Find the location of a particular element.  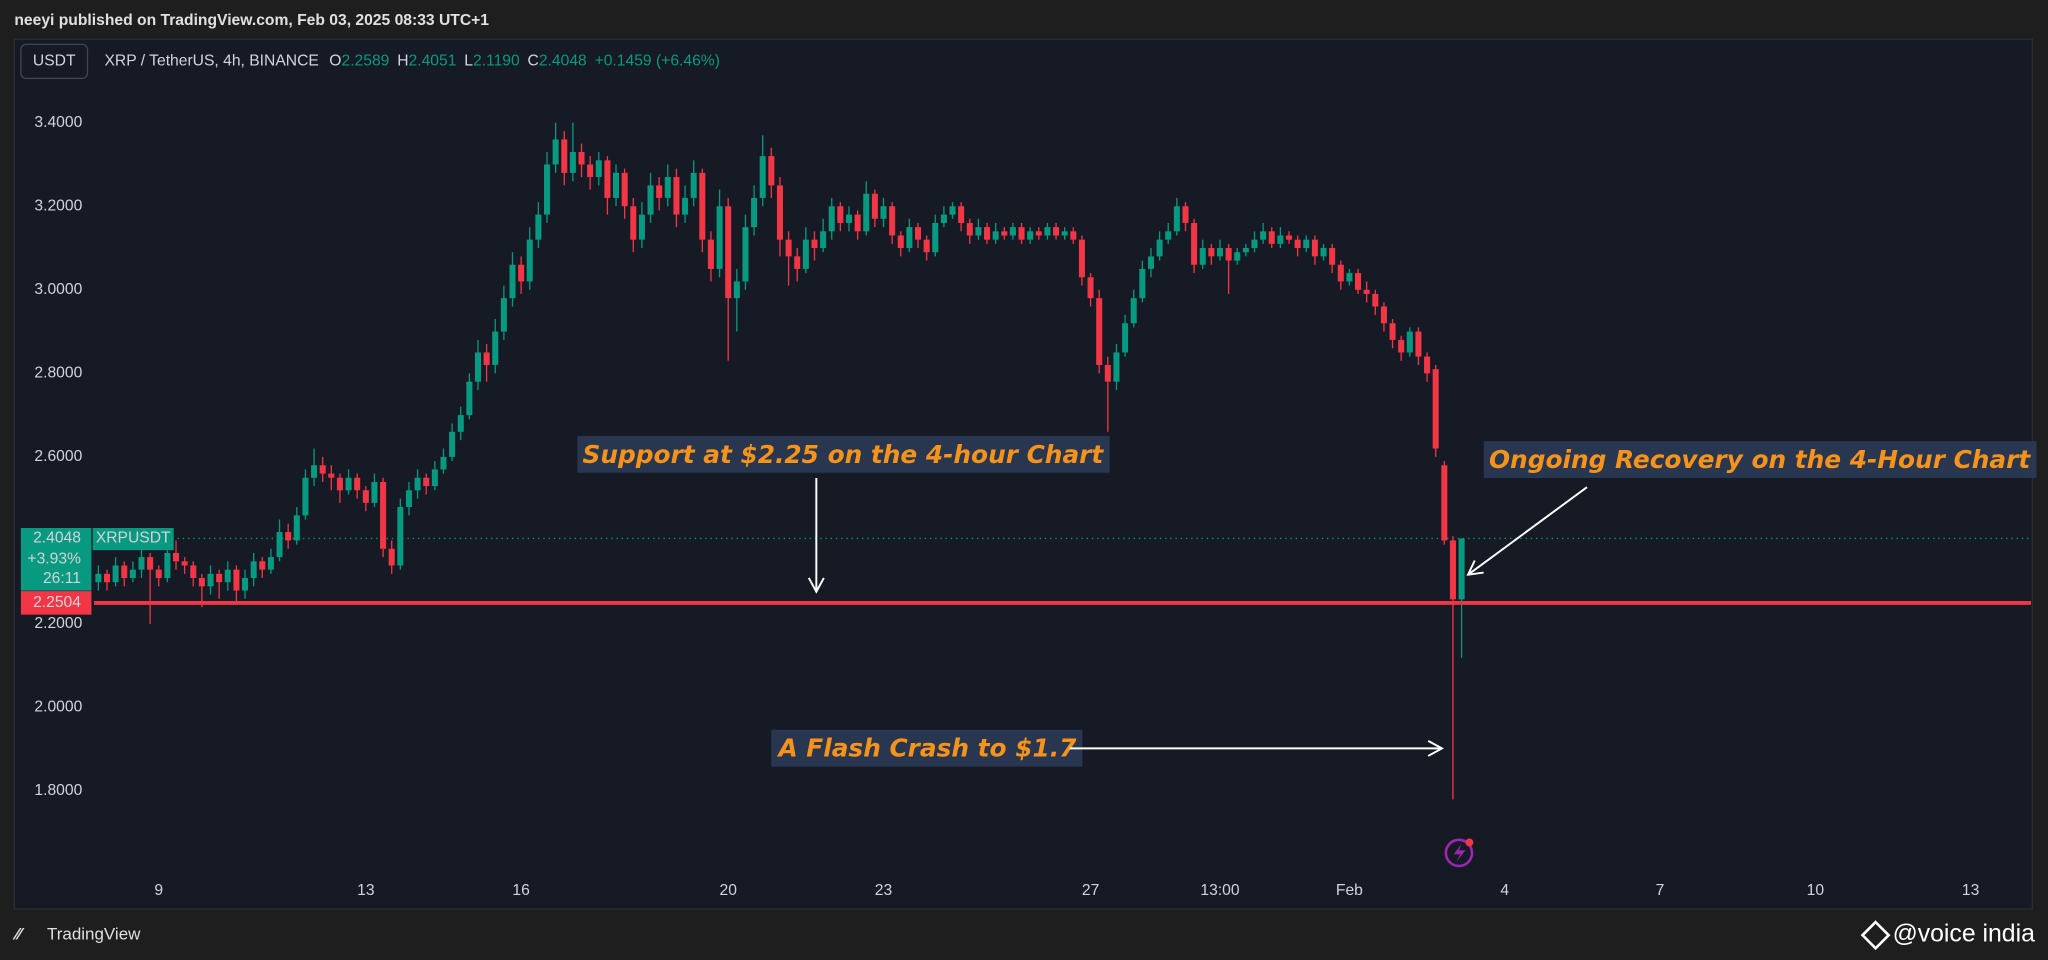

annotation-text: A Flash Crash to $1.7 is located at coordinates (926, 748).